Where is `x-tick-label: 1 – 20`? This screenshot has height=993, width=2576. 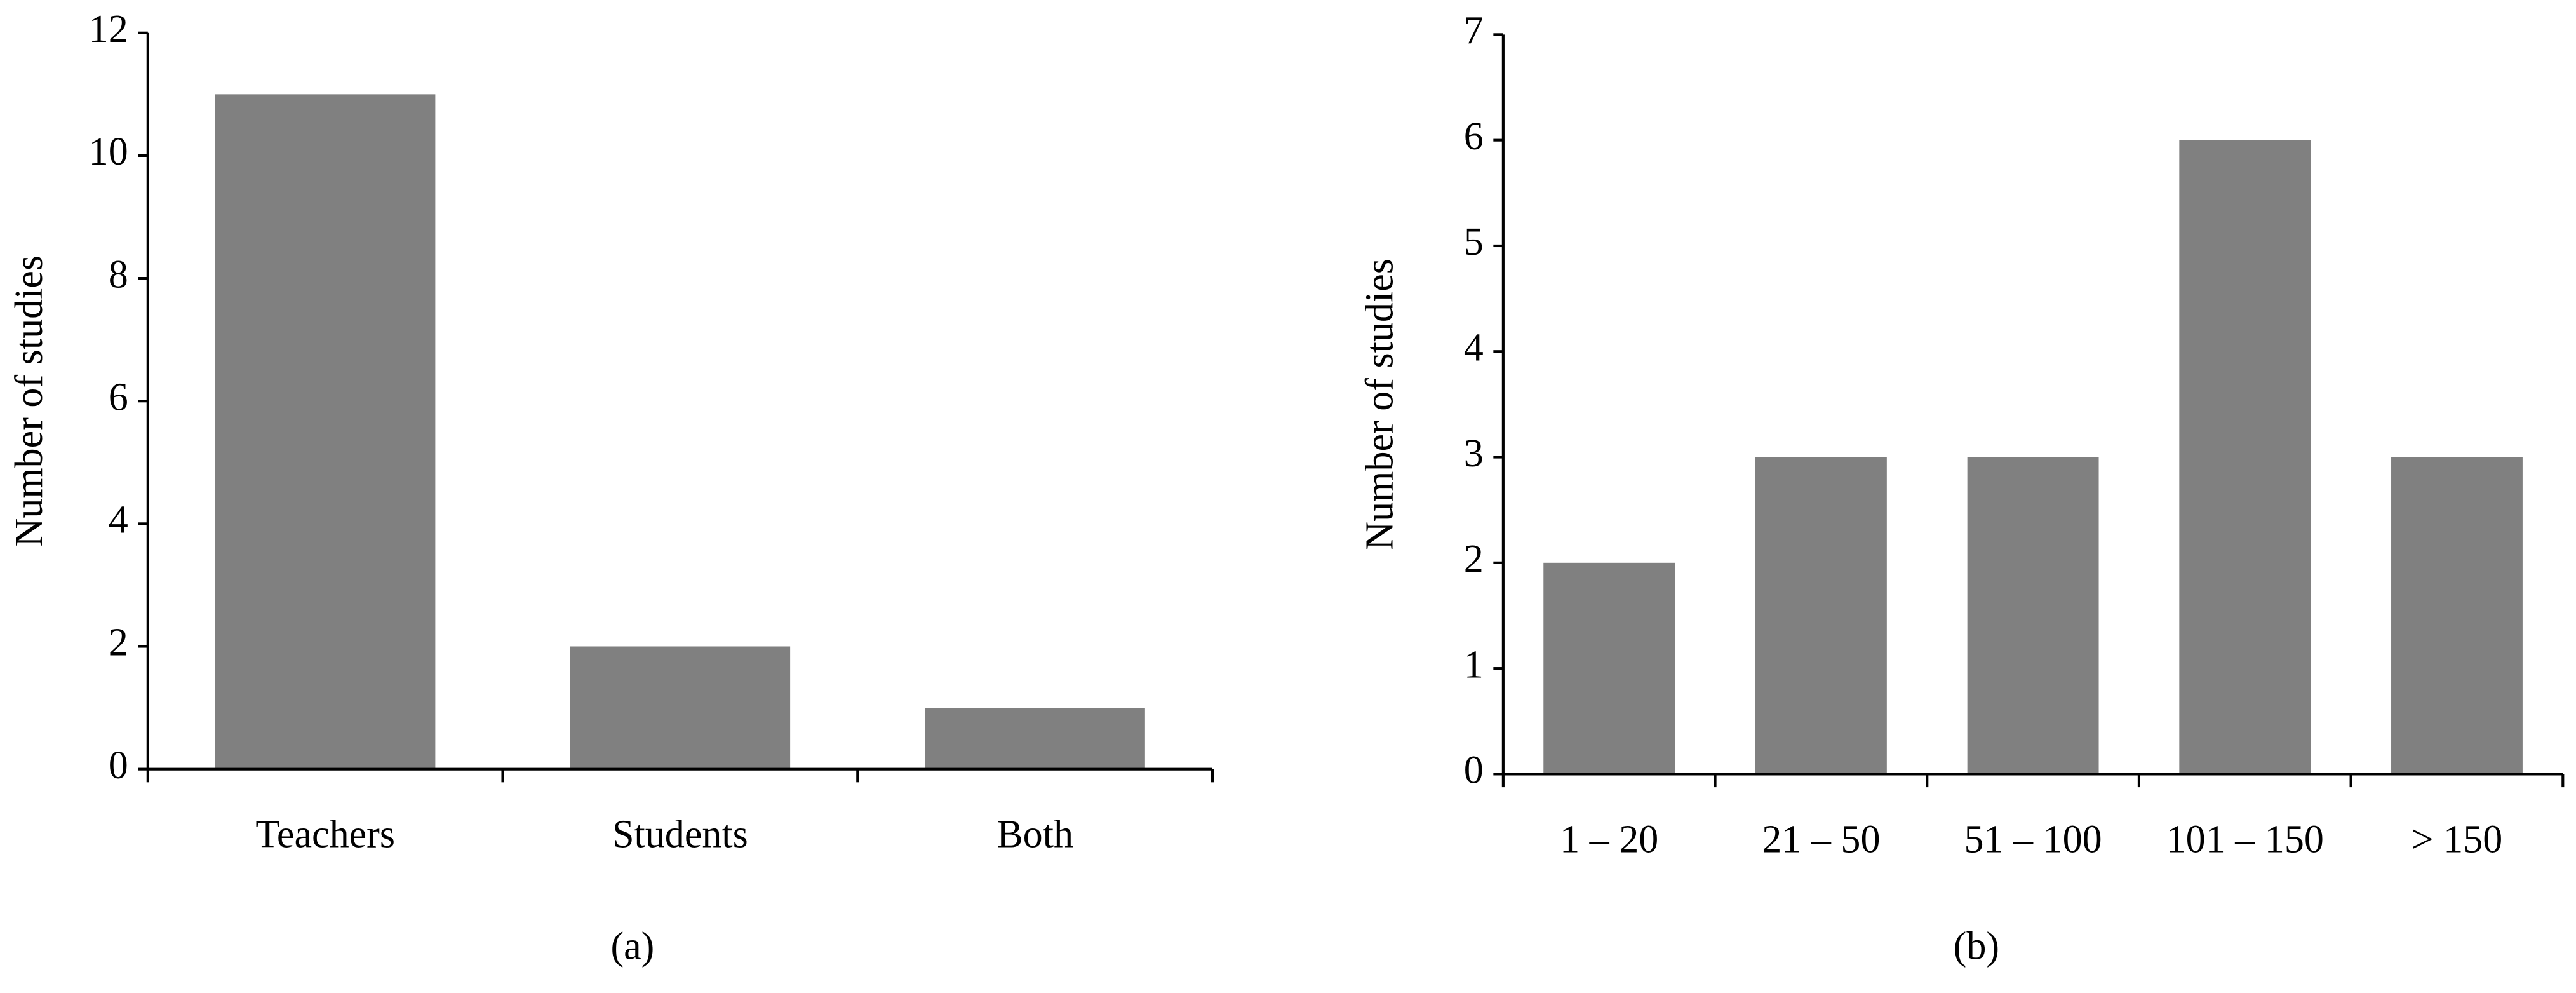 x-tick-label: 1 – 20 is located at coordinates (1609, 840).